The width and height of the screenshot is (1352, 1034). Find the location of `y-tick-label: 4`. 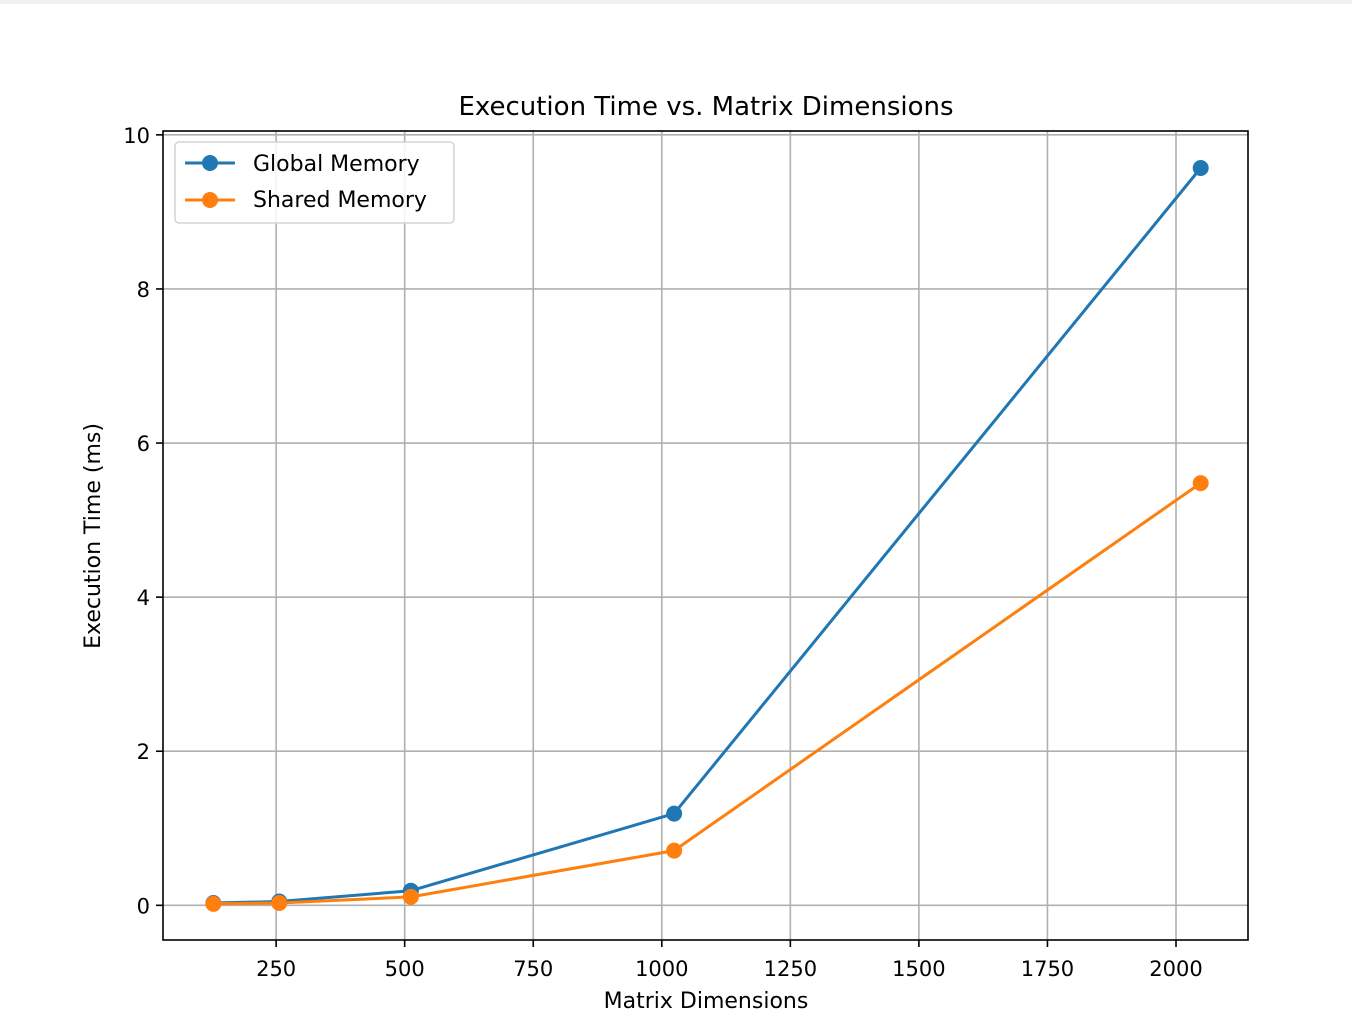

y-tick-label: 4 is located at coordinates (143, 598).